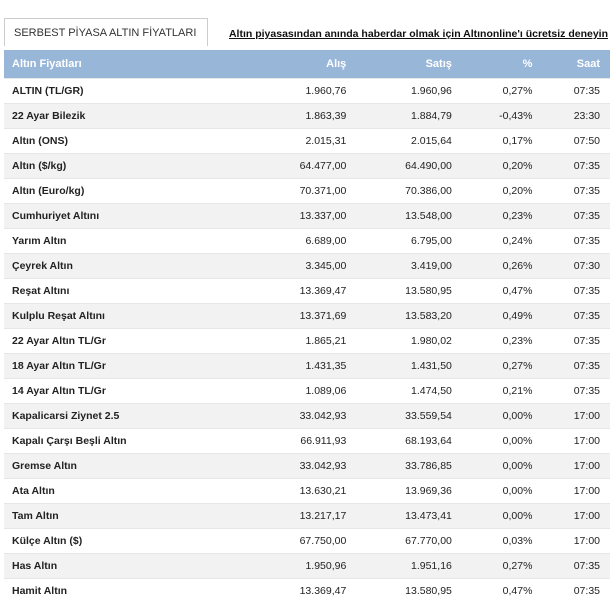 This screenshot has width=616, height=608. I want to click on cell: 13.548,00, so click(409, 216).